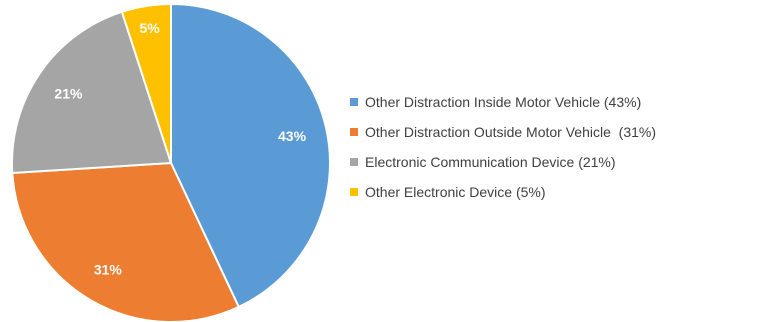  What do you see at coordinates (149, 28) in the screenshot?
I see `pie-data-label-other-electronic: 5%` at bounding box center [149, 28].